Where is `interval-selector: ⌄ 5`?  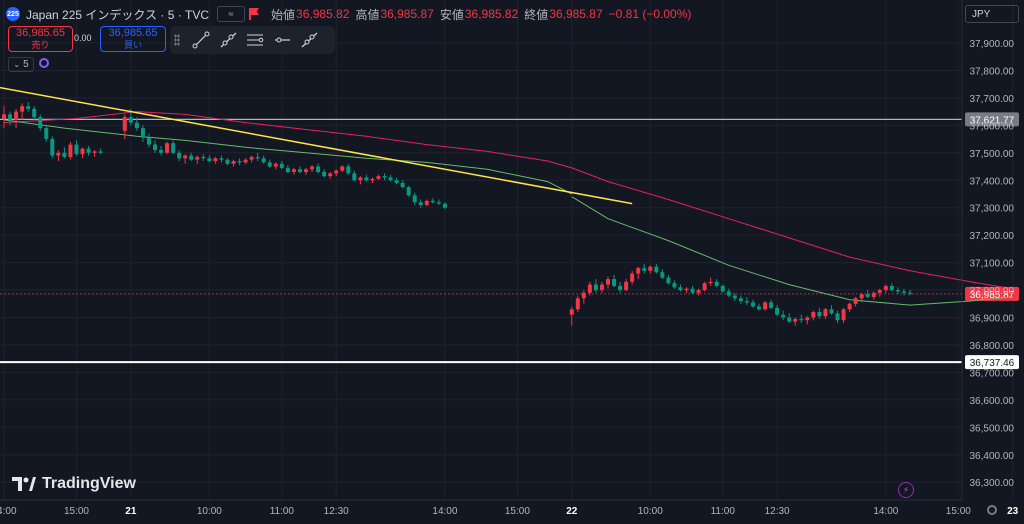 interval-selector: ⌄ 5 is located at coordinates (21, 64).